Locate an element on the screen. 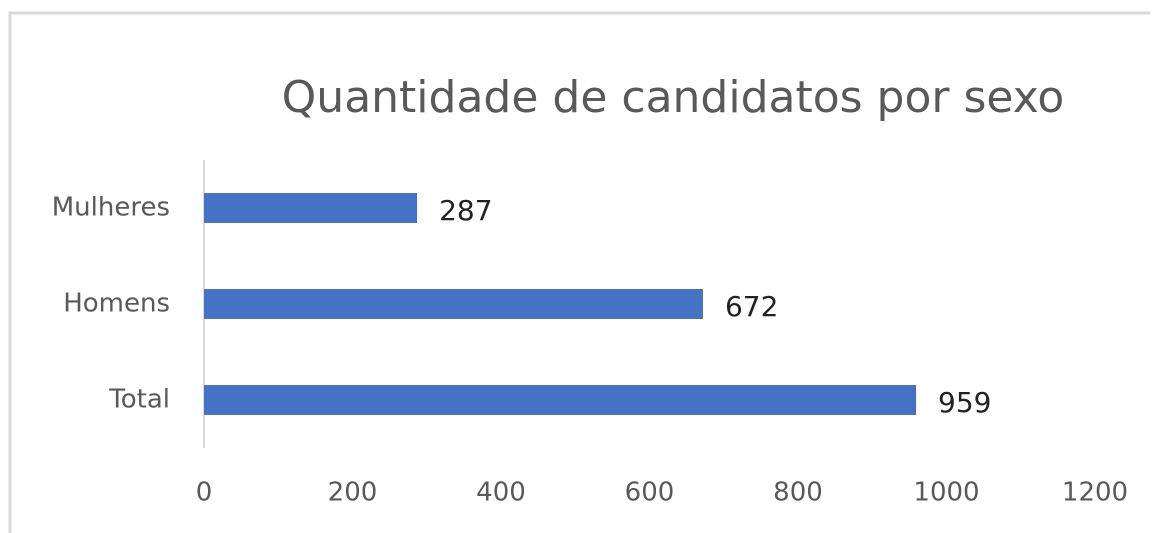  y-tick-label: Mulheres is located at coordinates (111, 208).